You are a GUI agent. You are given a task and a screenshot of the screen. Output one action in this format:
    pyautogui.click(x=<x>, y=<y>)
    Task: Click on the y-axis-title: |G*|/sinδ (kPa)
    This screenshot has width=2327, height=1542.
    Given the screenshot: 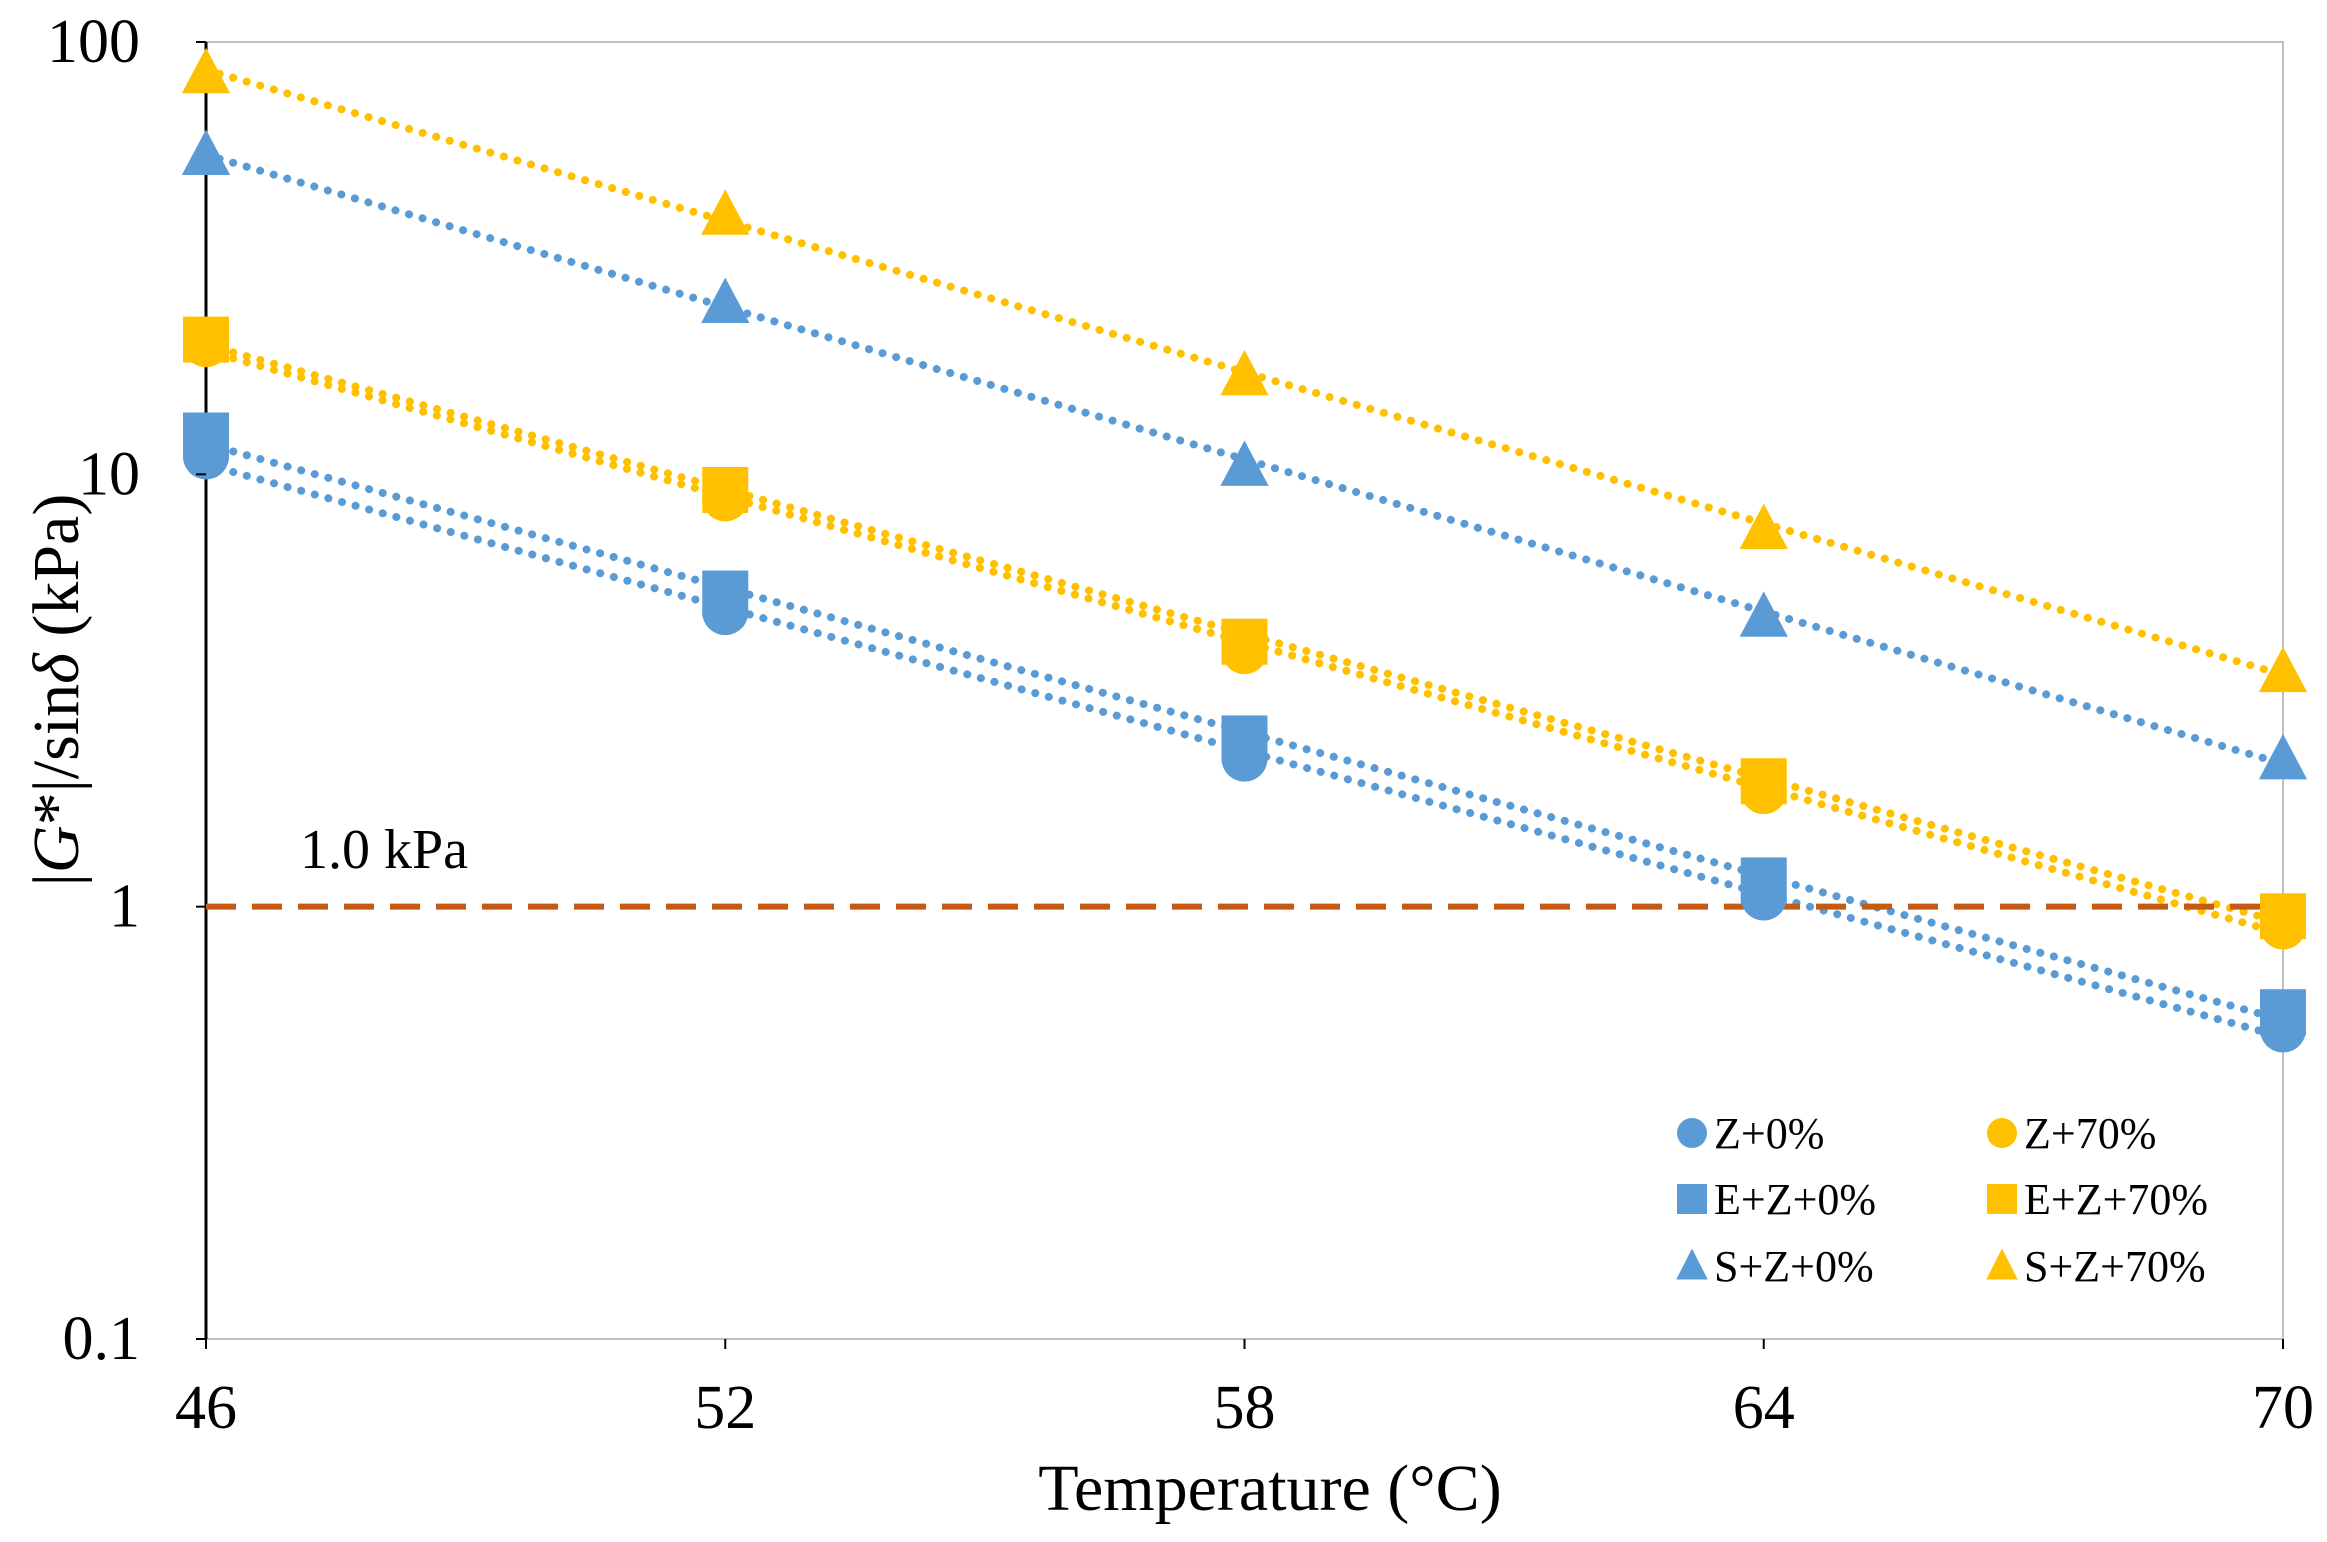 What is the action you would take?
    pyautogui.click(x=56, y=690)
    